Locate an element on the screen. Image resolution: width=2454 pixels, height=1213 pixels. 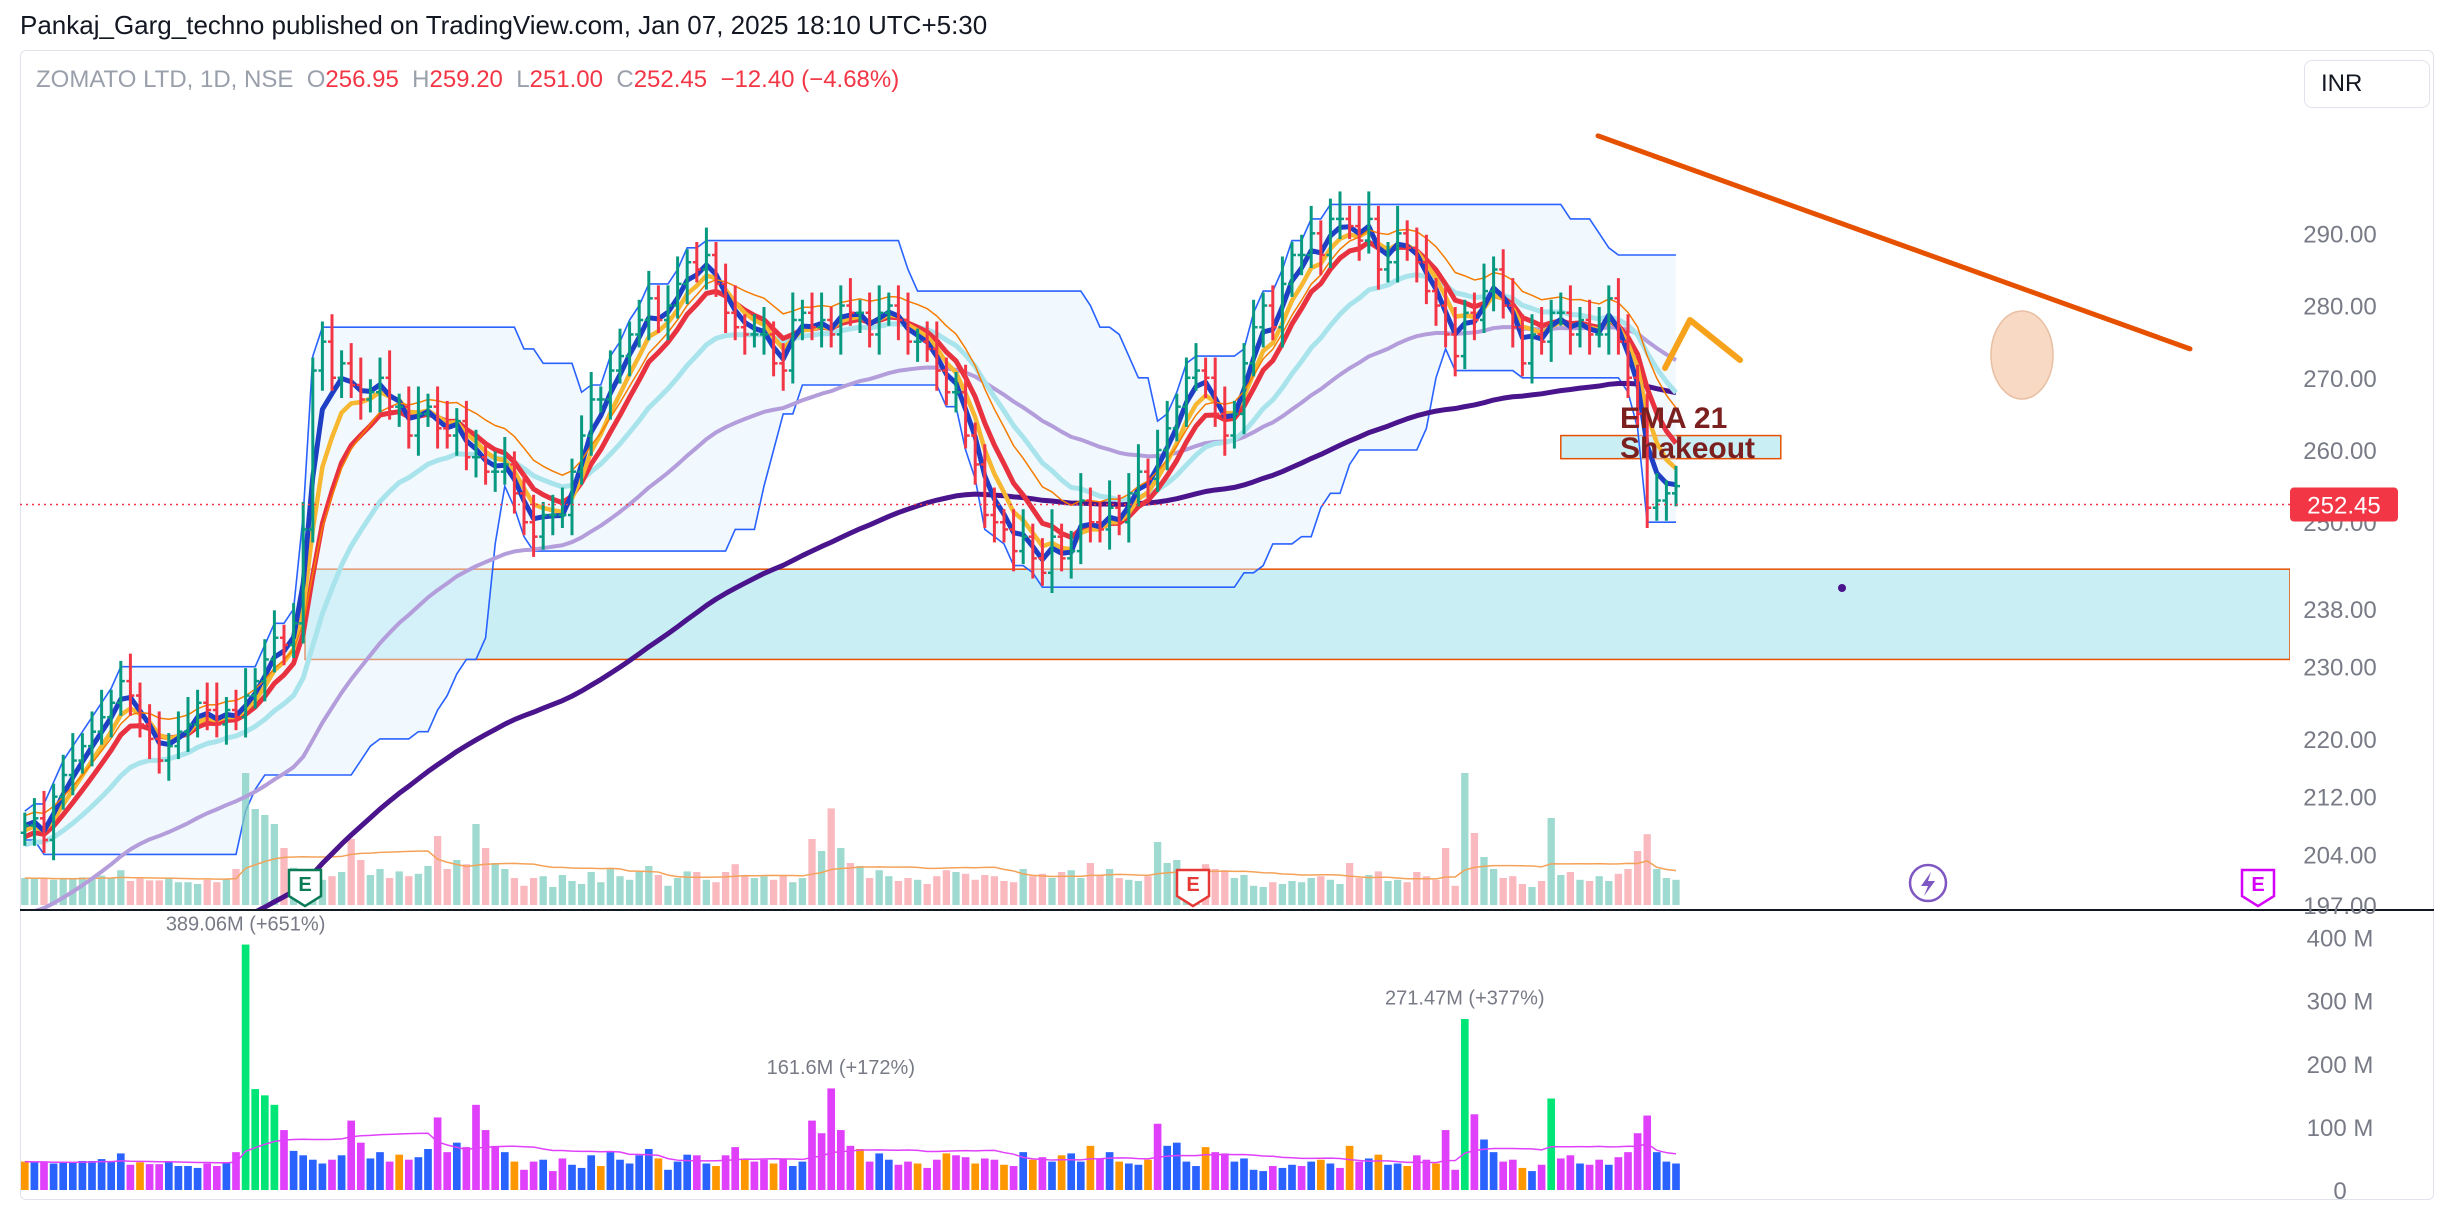
open-value: 256.95 is located at coordinates (362, 79).